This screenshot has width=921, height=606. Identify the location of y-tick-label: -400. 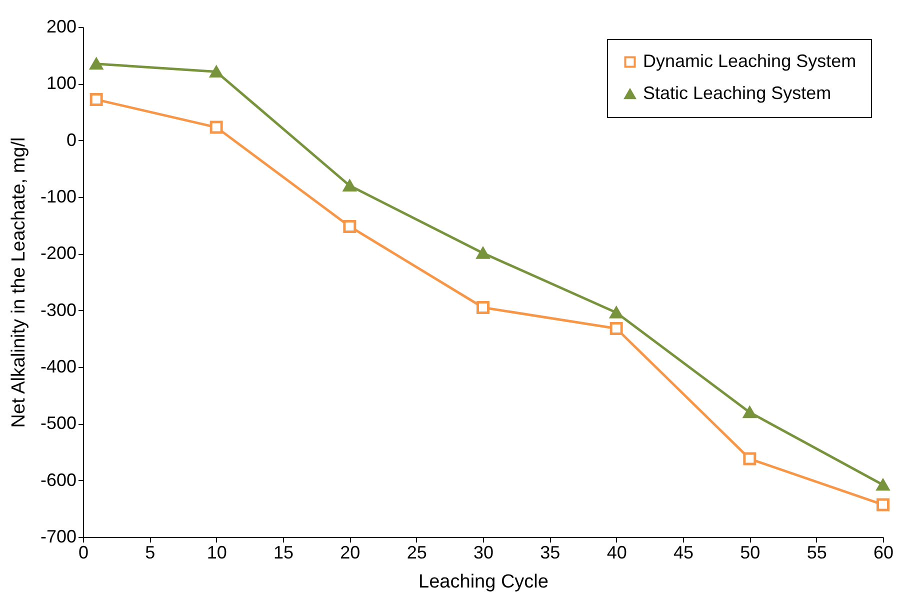
(58, 366).